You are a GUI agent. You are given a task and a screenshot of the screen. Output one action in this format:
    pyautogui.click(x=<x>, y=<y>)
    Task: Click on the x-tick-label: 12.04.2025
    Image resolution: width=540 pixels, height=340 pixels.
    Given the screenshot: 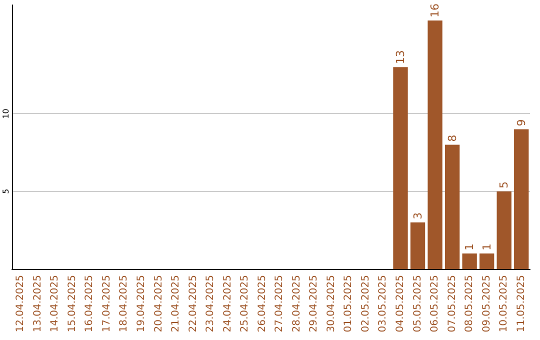 What is the action you would take?
    pyautogui.click(x=20, y=303)
    